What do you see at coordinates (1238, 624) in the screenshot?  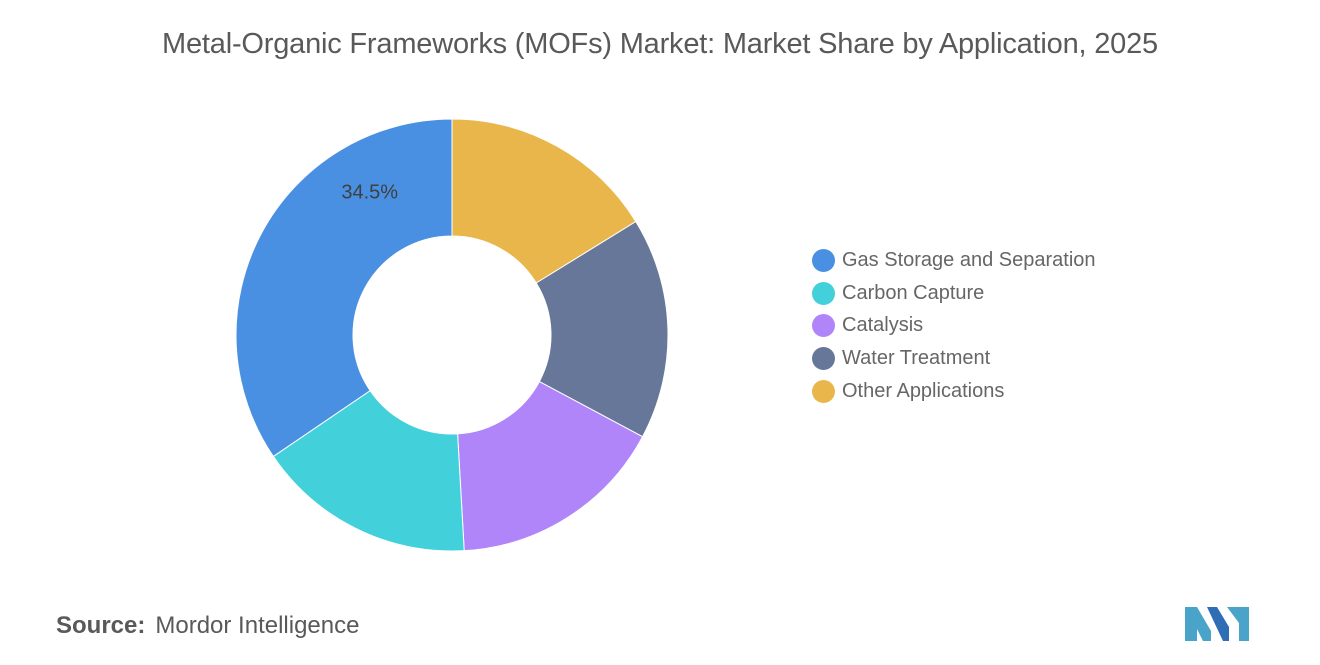 I see `logo-right-part` at bounding box center [1238, 624].